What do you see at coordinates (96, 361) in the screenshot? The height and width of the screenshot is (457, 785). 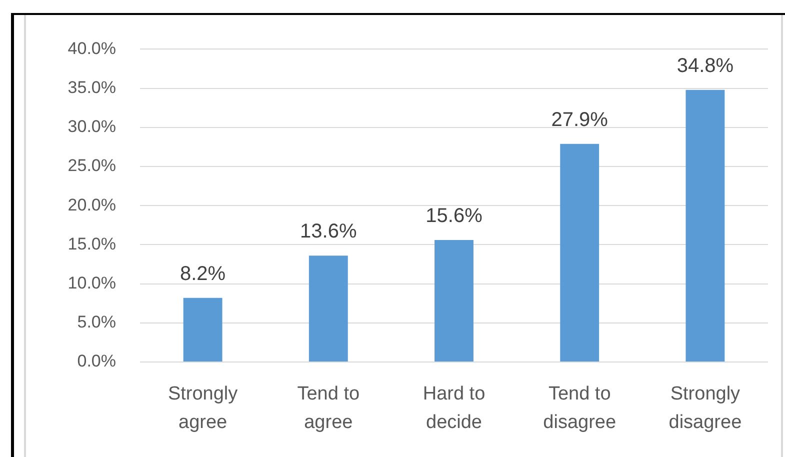 I see `y-tick-label: 0.0%` at bounding box center [96, 361].